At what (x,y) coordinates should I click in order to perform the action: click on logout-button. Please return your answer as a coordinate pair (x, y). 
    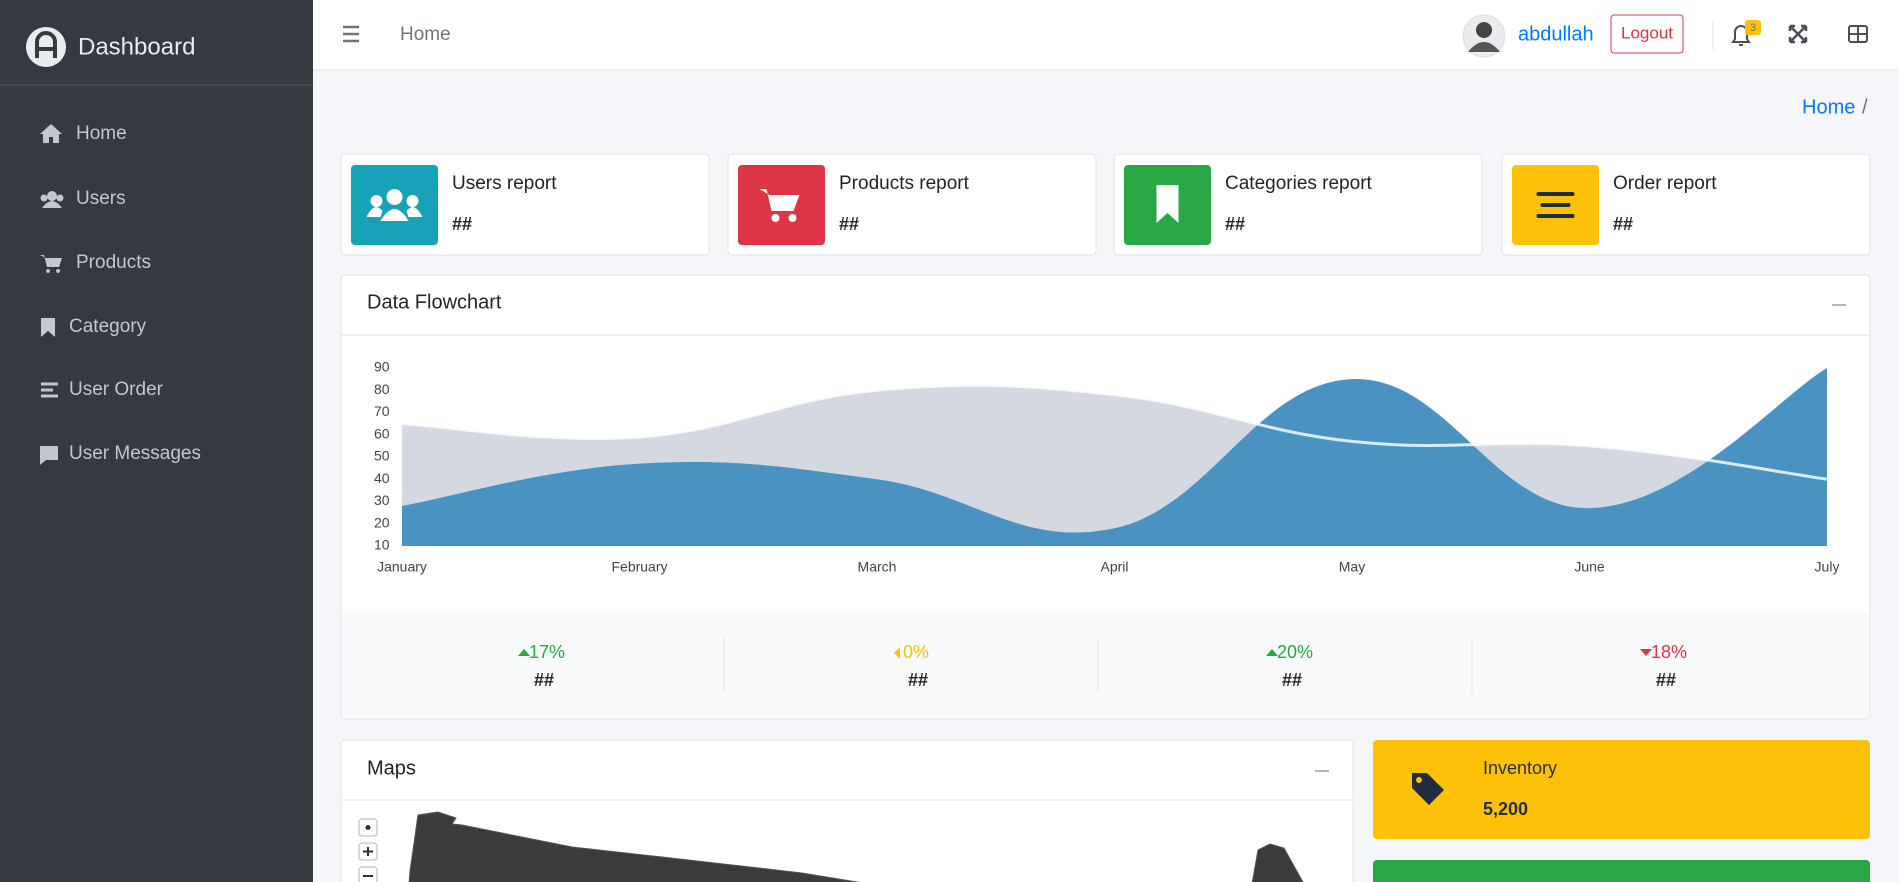
    Looking at the image, I should click on (1647, 34).